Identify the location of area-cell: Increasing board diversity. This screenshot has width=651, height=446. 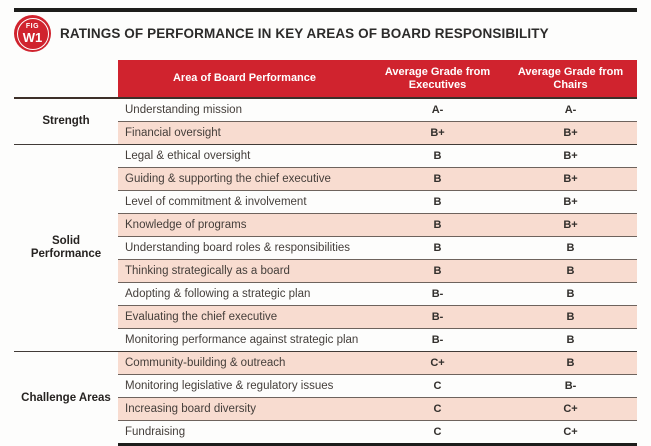
(244, 409).